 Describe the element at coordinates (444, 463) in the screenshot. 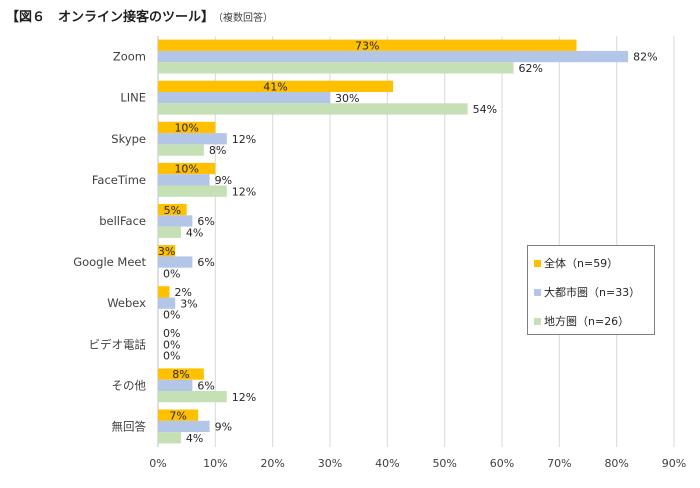

I see `x-tick-label: 50%` at that location.